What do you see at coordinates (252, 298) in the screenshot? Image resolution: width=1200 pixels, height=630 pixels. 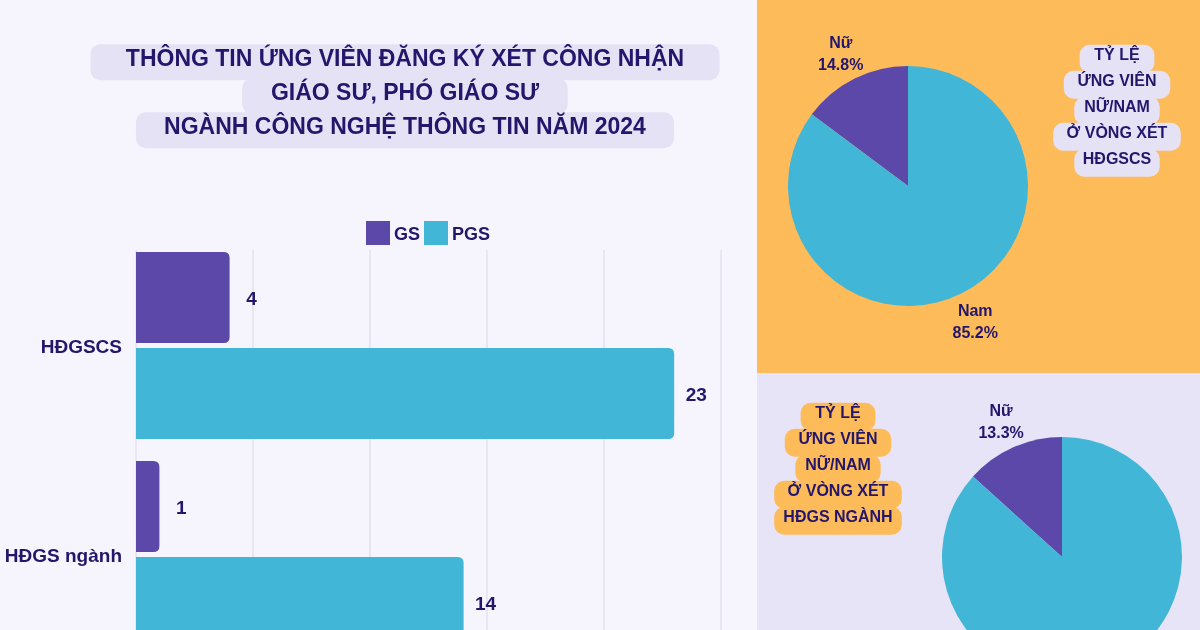 I see `data-label: 4` at bounding box center [252, 298].